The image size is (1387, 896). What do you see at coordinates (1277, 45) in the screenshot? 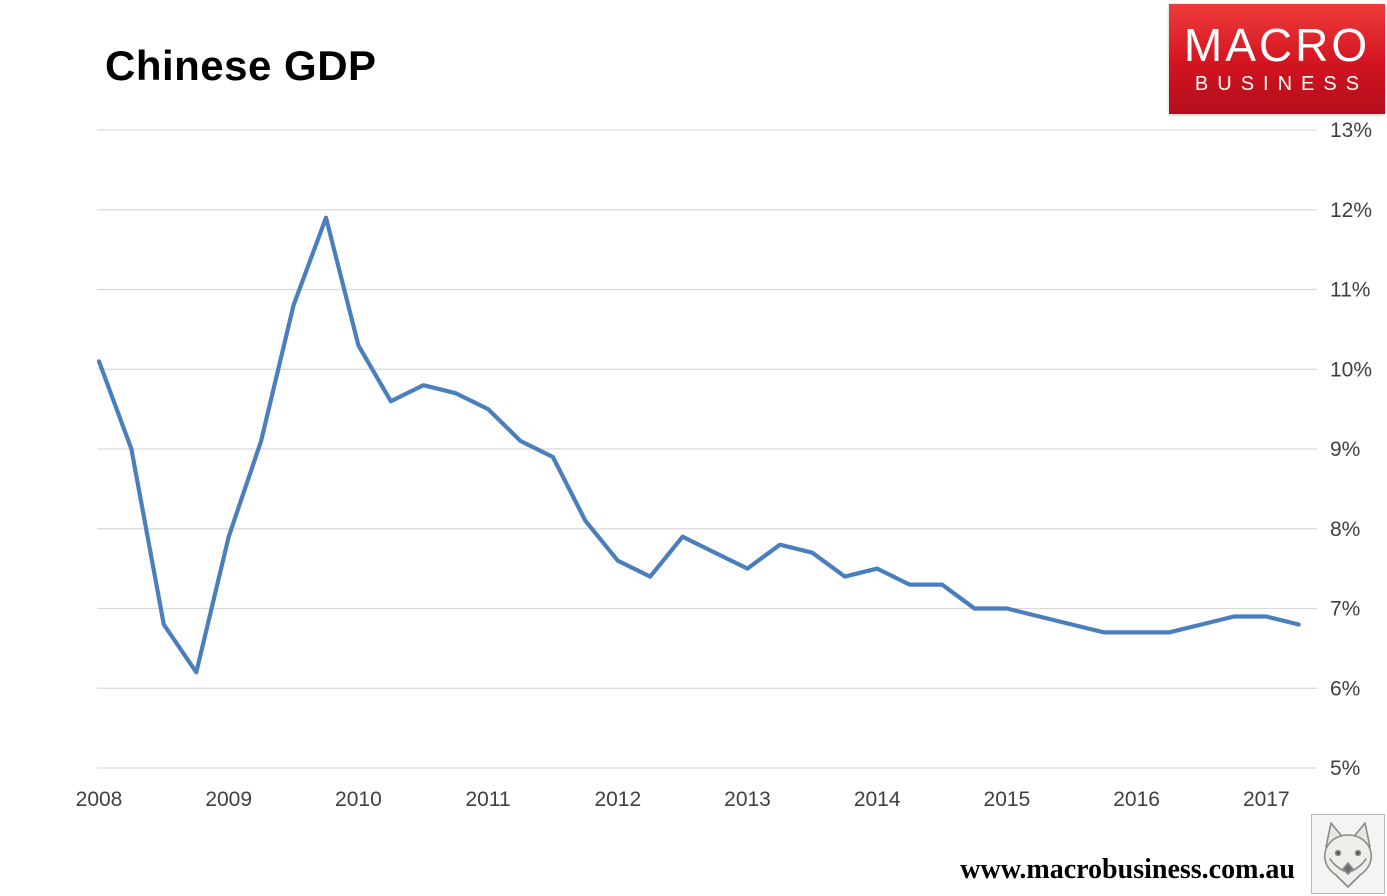
I see `logo-text-macro: MACRO` at bounding box center [1277, 45].